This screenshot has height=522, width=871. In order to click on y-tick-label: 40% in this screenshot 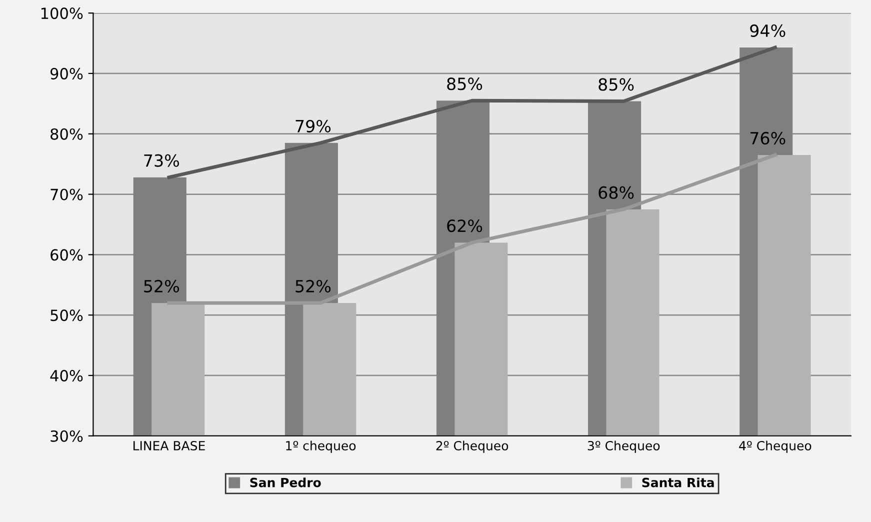, I will do `click(66, 376)`.